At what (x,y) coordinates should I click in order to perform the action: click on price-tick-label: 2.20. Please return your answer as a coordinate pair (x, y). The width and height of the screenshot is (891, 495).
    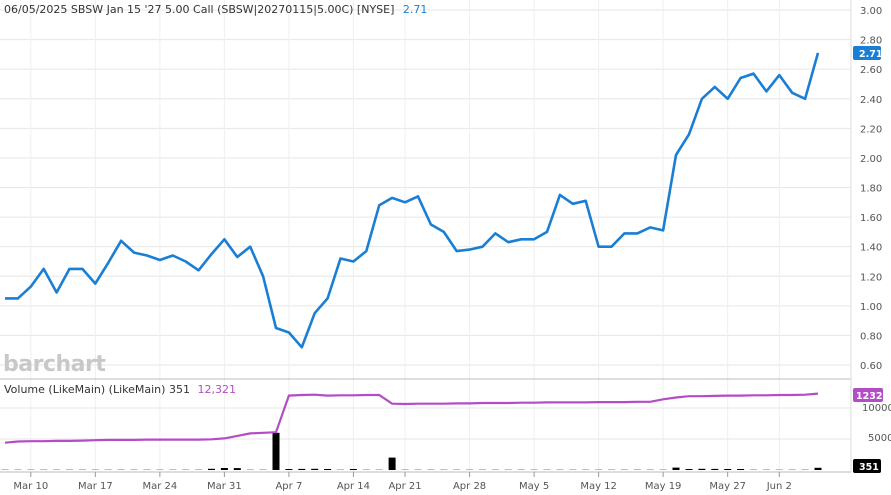
    Looking at the image, I should click on (871, 129).